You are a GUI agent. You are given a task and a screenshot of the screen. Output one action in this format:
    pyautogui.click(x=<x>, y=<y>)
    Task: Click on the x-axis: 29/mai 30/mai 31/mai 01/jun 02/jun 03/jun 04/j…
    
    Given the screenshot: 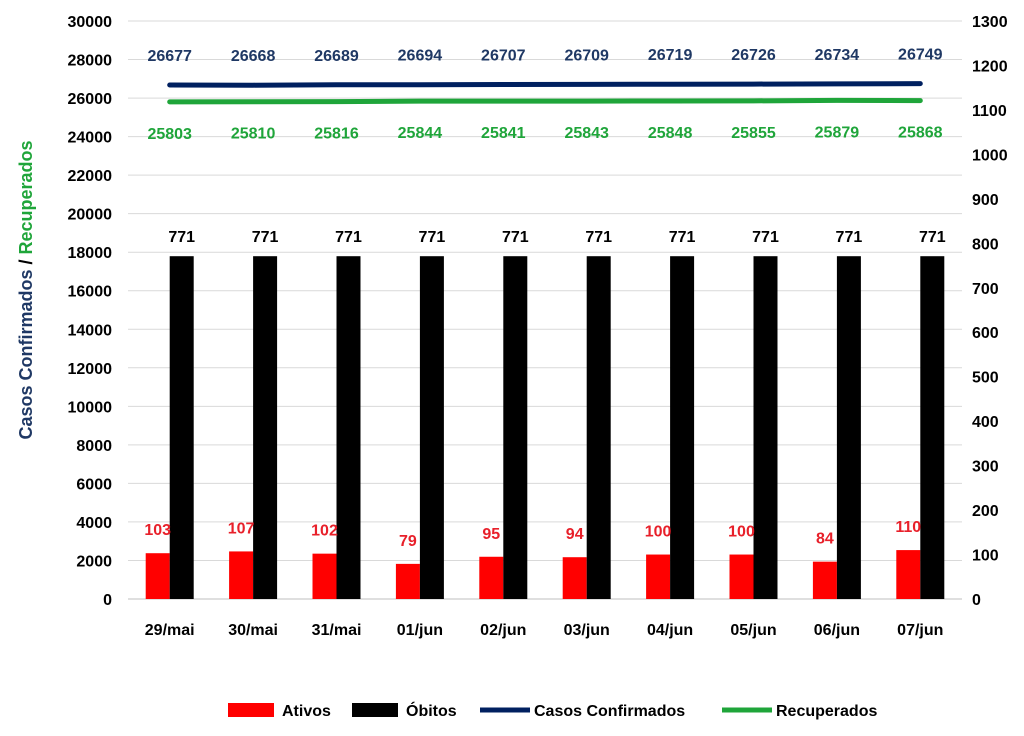 What is the action you would take?
    pyautogui.click(x=544, y=630)
    